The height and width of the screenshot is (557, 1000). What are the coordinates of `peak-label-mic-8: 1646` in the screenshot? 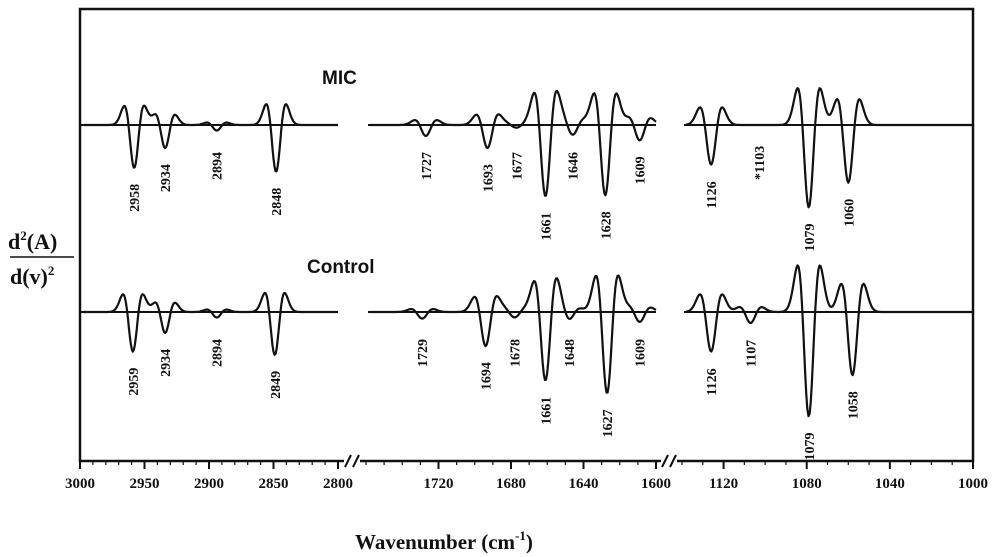 It's located at (574, 166).